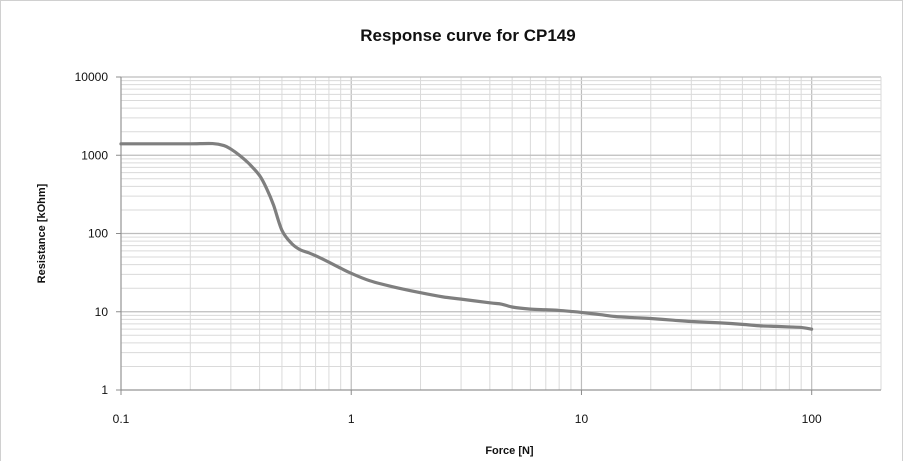  I want to click on x-tick-label: 1, so click(351, 419).